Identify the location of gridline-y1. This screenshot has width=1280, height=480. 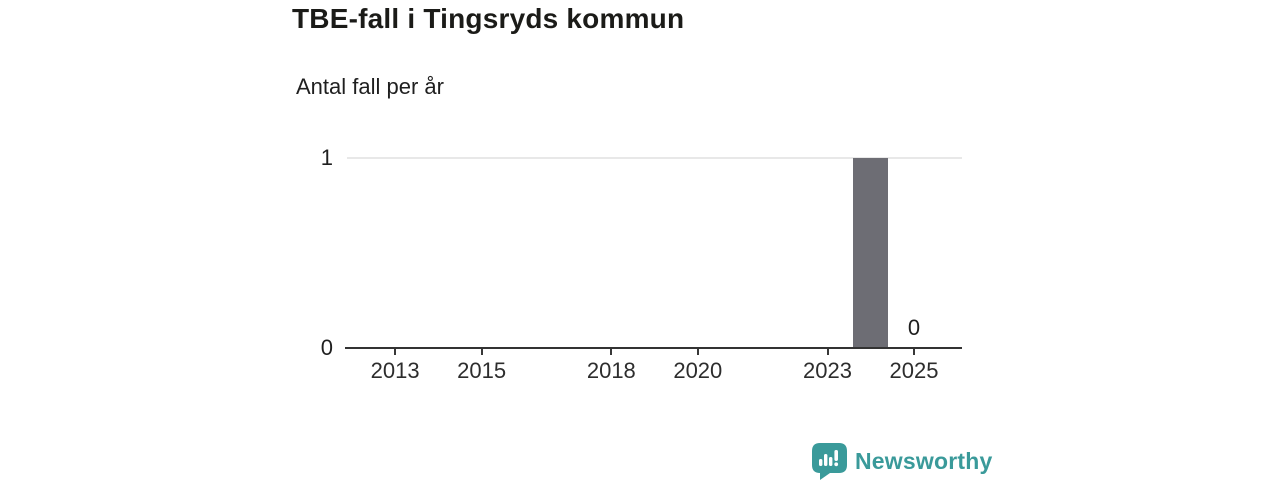
(654, 158).